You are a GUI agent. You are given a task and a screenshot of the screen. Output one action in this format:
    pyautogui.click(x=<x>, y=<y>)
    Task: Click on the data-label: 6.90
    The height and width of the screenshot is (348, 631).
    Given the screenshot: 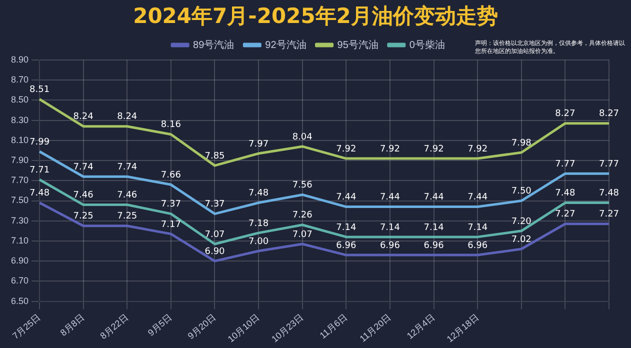 What is the action you would take?
    pyautogui.click(x=215, y=251)
    